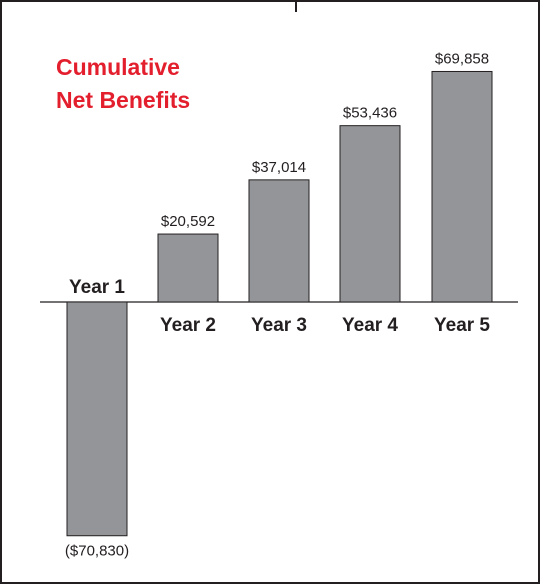 The width and height of the screenshot is (540, 584). I want to click on chart-title-line-1: Cumulative, so click(118, 67).